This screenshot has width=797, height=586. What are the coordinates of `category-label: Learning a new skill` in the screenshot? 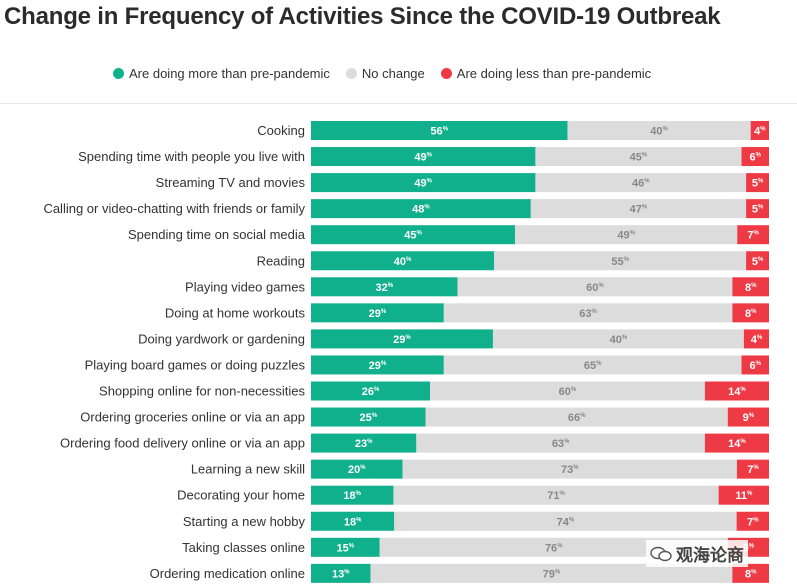 It's located at (248, 469).